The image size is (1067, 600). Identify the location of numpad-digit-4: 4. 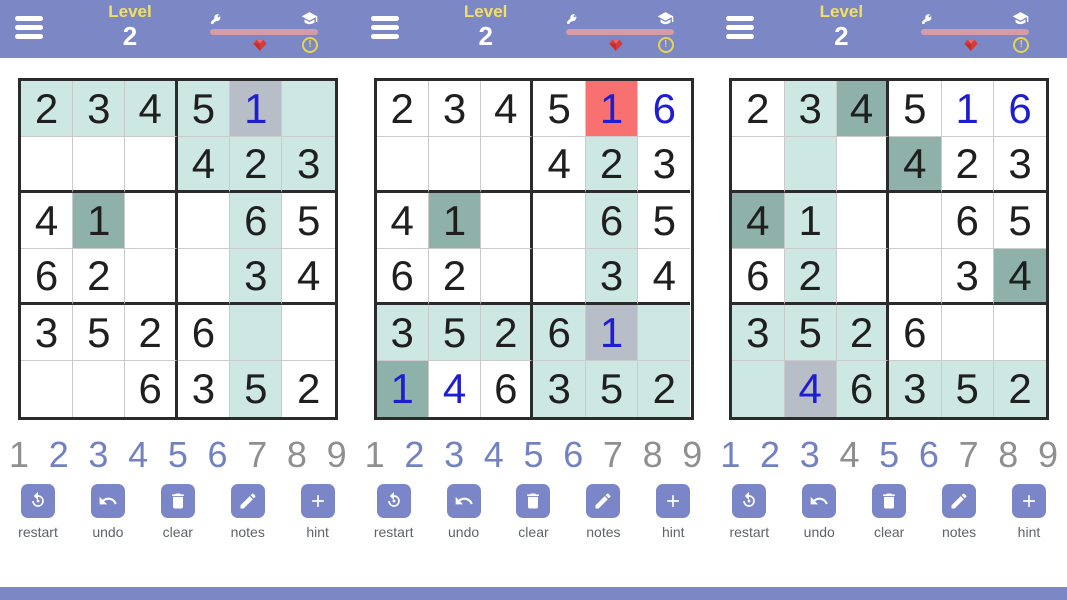
(493, 454).